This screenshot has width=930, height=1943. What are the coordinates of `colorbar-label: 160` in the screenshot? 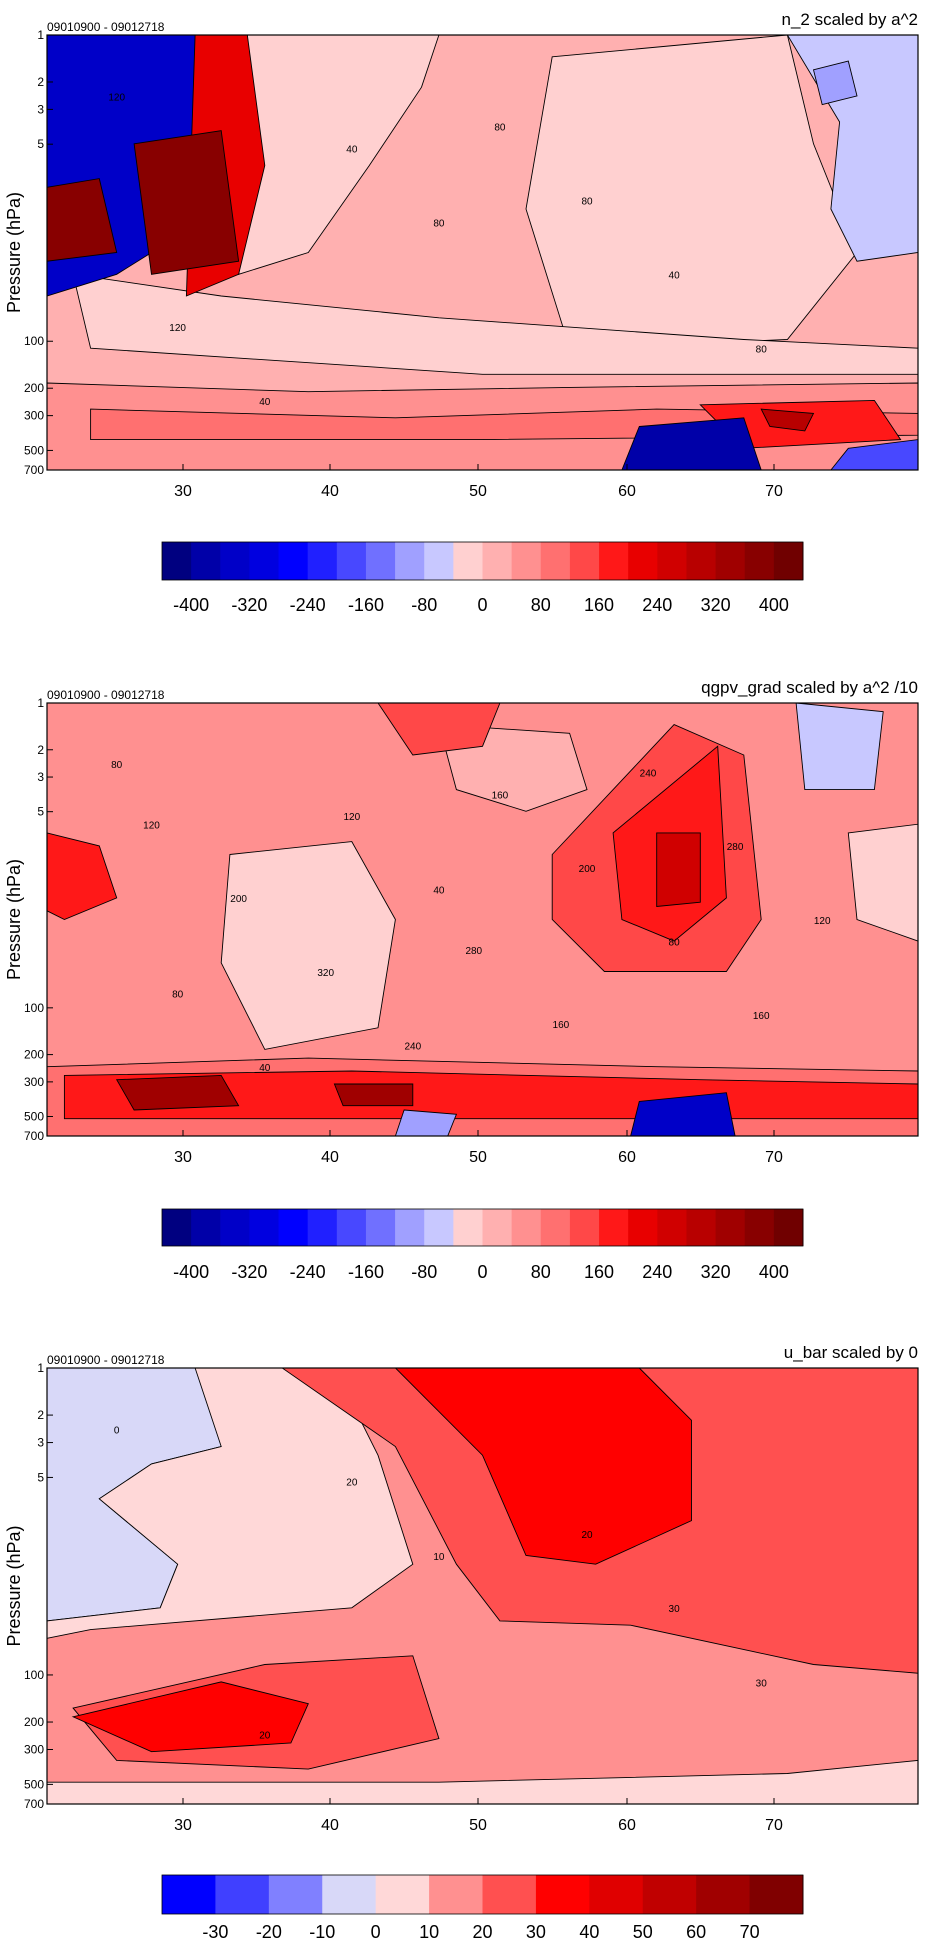 It's located at (599, 605).